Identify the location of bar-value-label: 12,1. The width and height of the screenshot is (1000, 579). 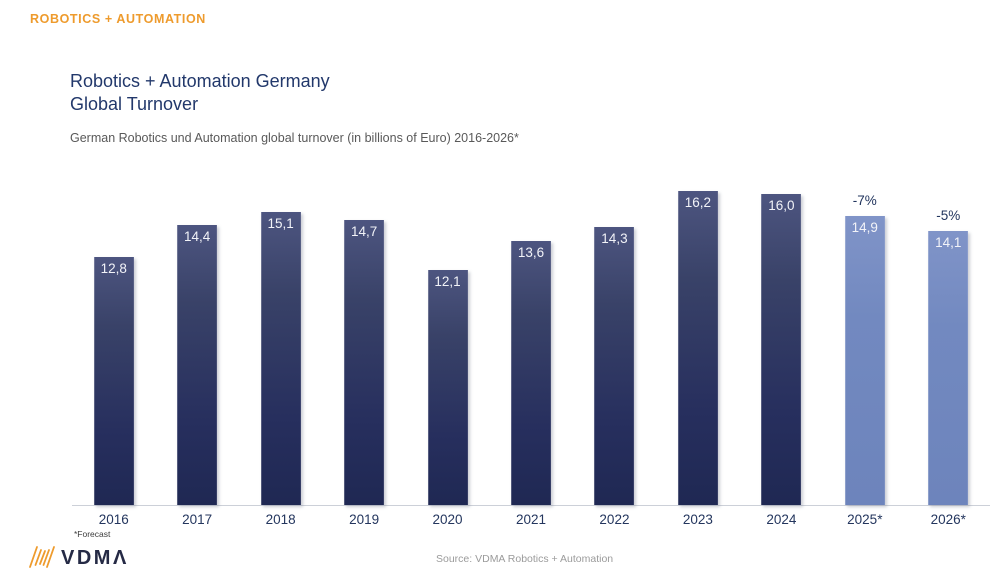
(447, 281).